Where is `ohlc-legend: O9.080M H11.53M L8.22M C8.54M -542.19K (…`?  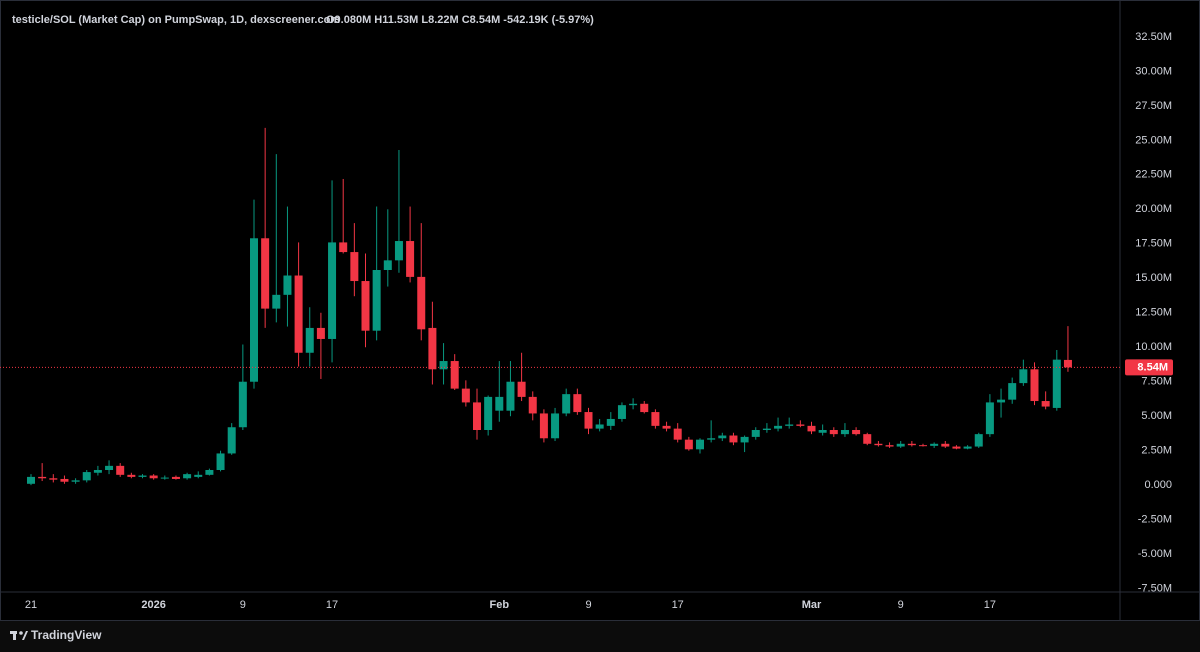 ohlc-legend: O9.080M H11.53M L8.22M C8.54M -542.19K (… is located at coordinates (460, 20).